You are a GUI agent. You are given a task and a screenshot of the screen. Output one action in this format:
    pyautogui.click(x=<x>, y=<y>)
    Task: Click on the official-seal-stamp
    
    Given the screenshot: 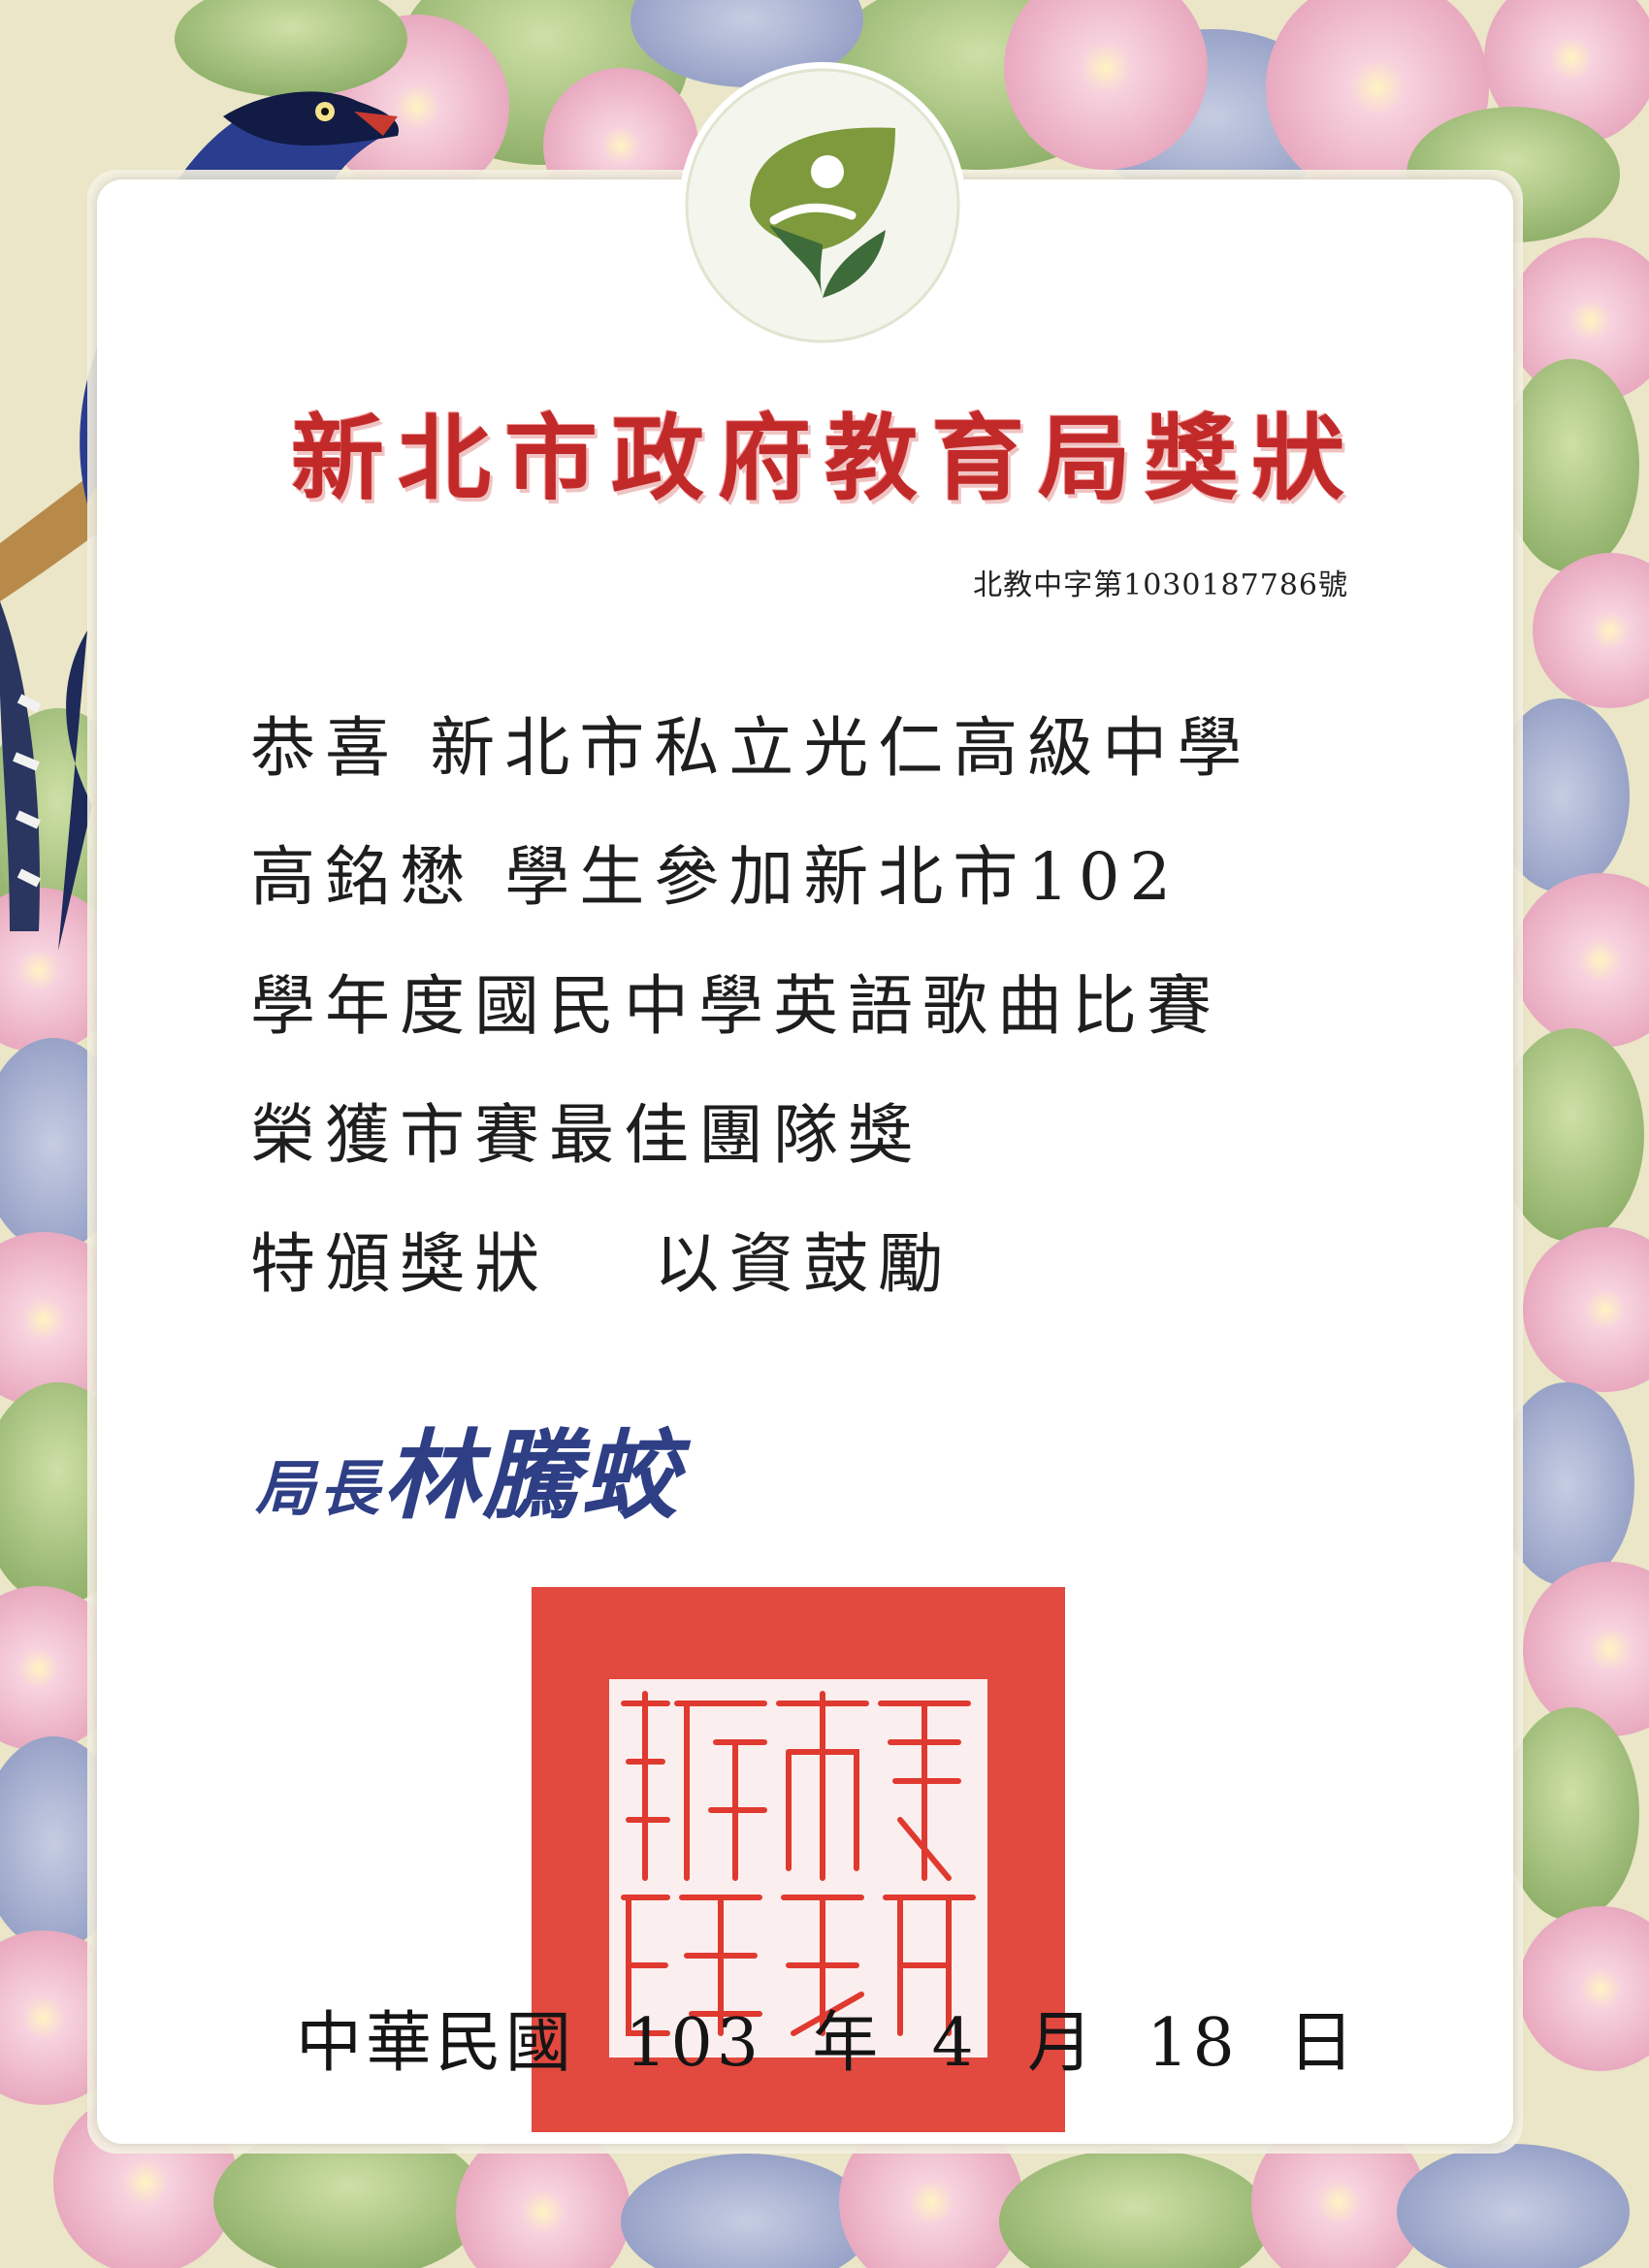 What is the action you would take?
    pyautogui.click(x=798, y=1859)
    